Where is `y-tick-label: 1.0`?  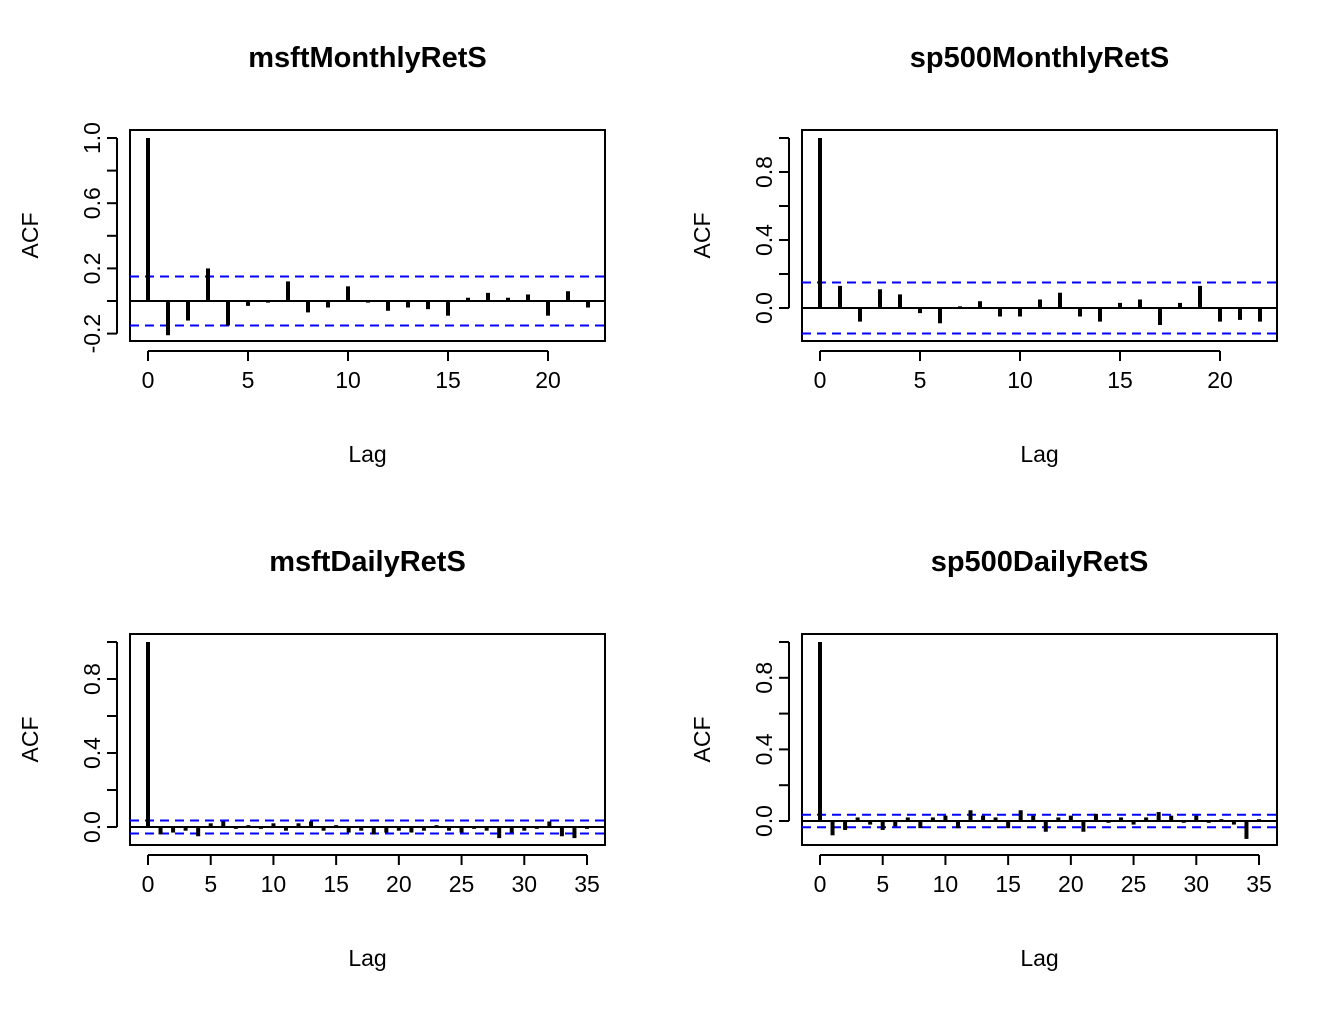
y-tick-label: 1.0 is located at coordinates (92, 138).